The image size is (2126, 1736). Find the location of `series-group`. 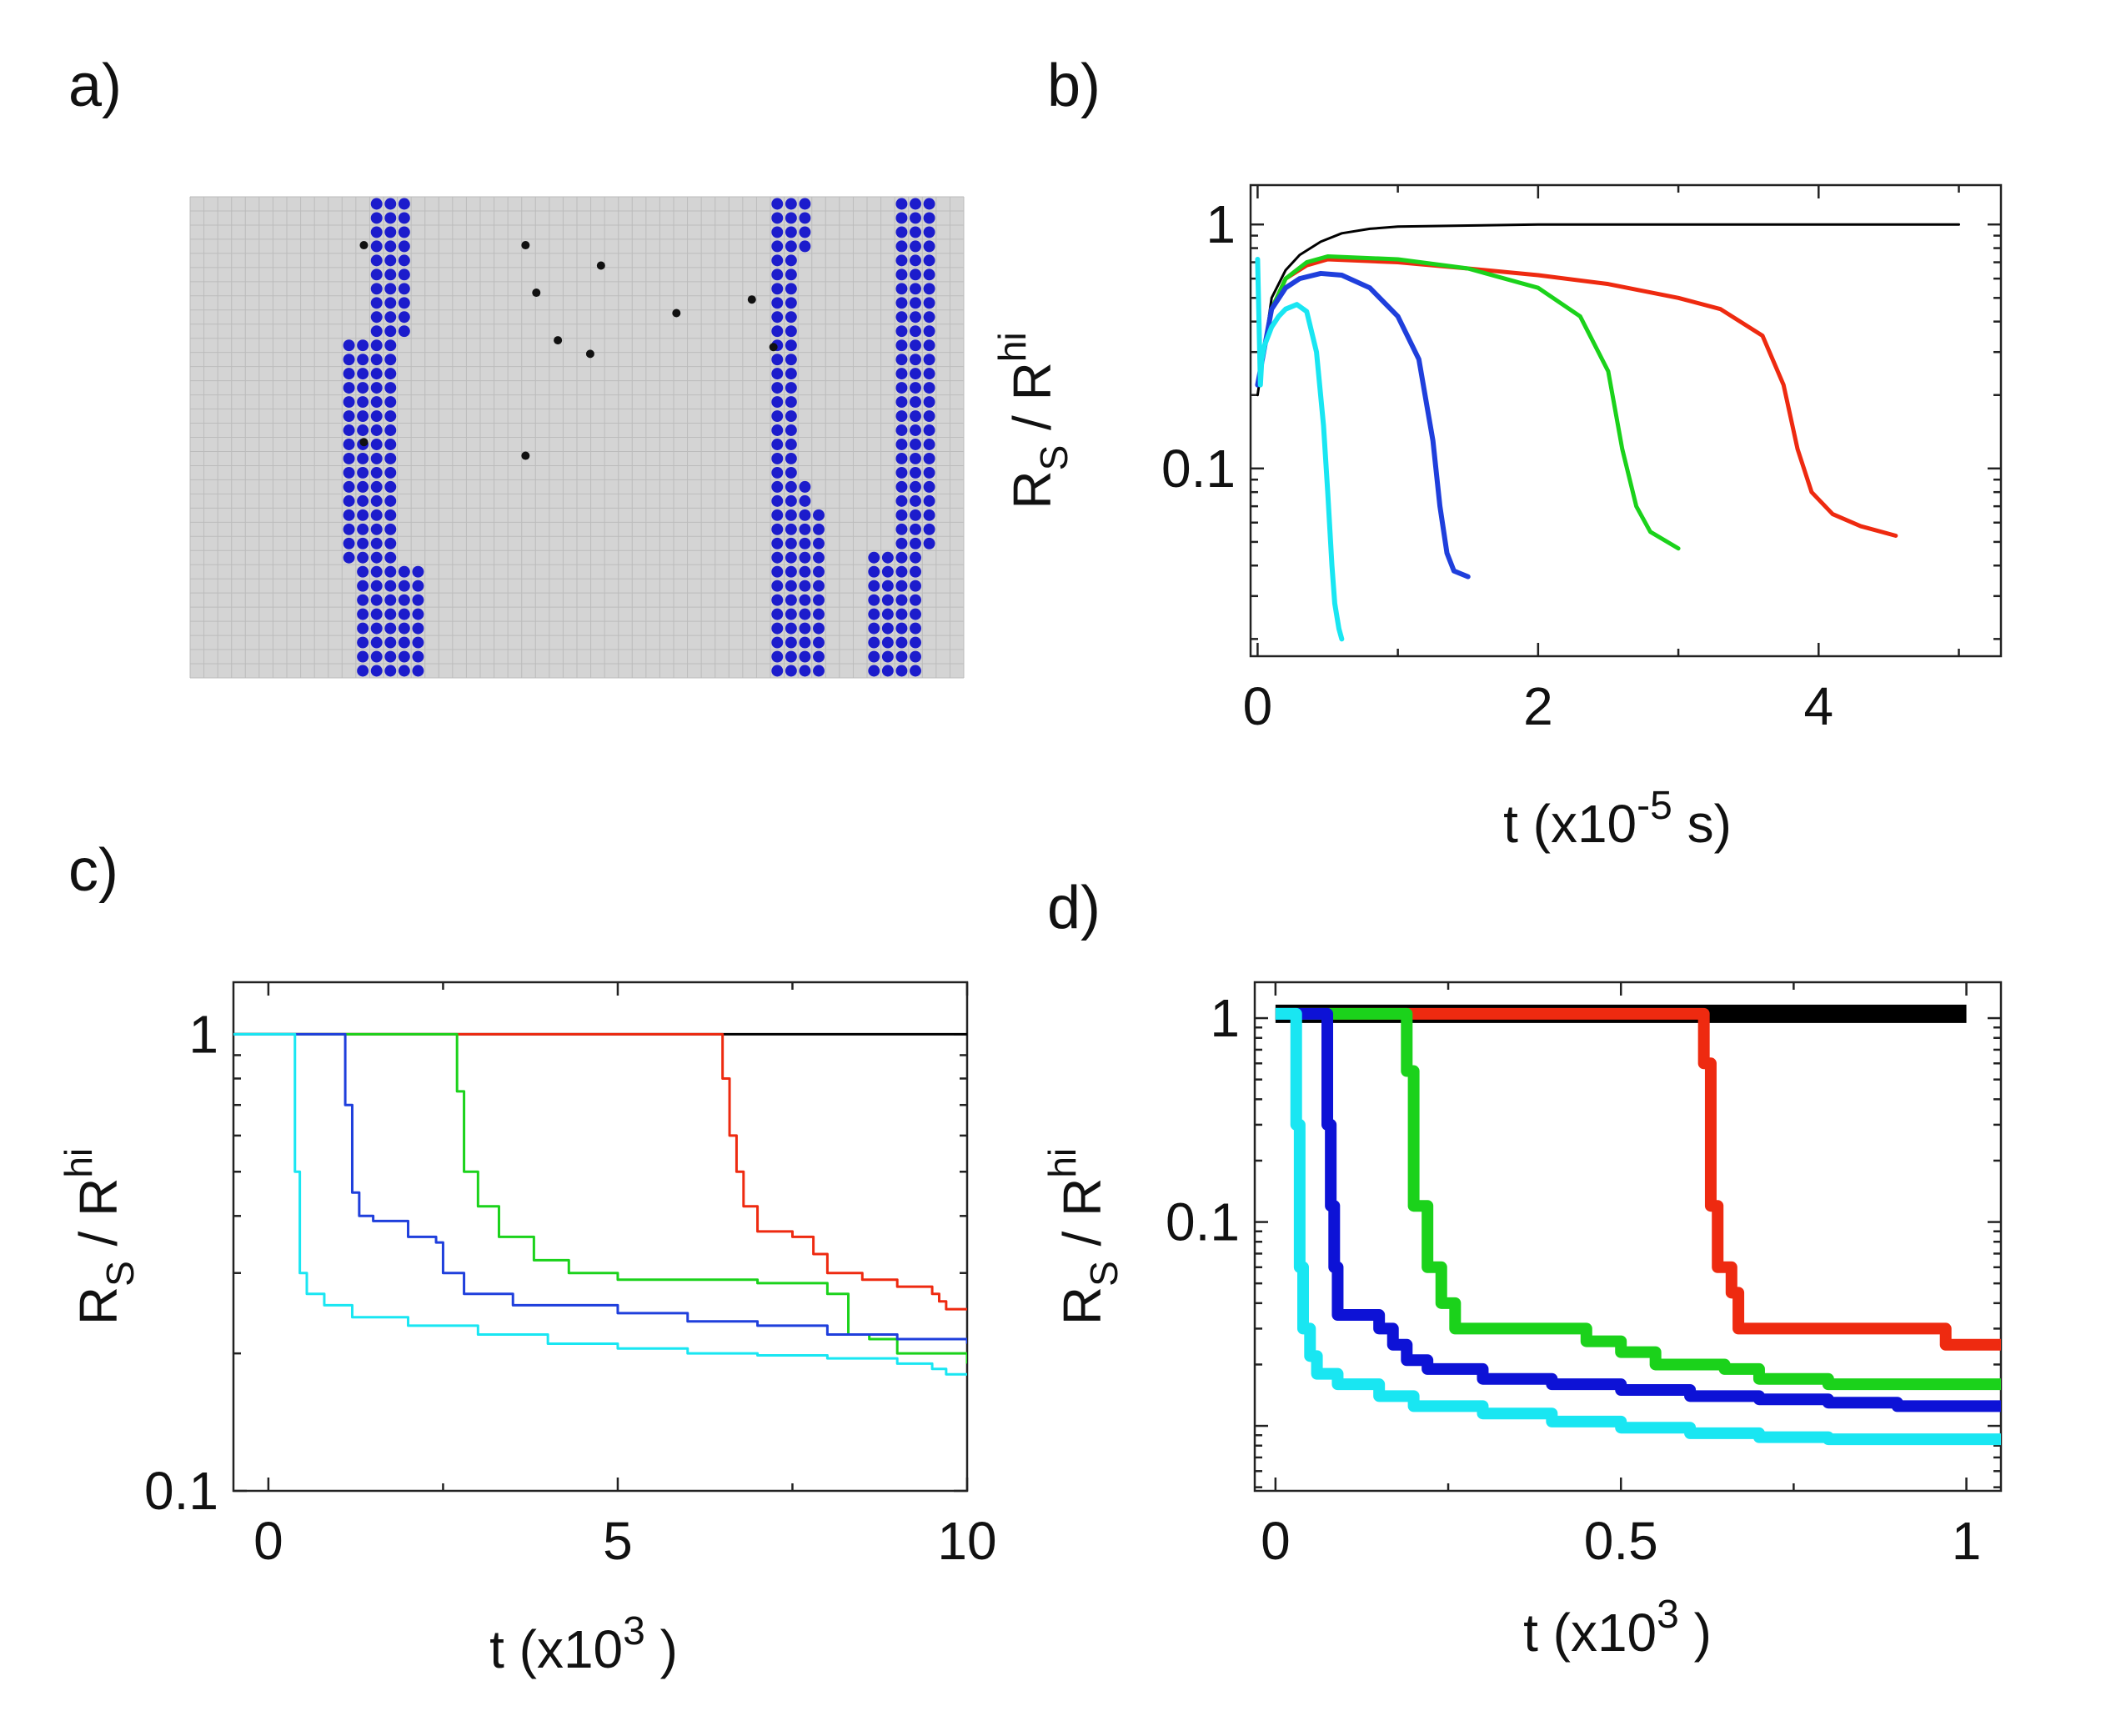

series-group is located at coordinates (1608, 432).